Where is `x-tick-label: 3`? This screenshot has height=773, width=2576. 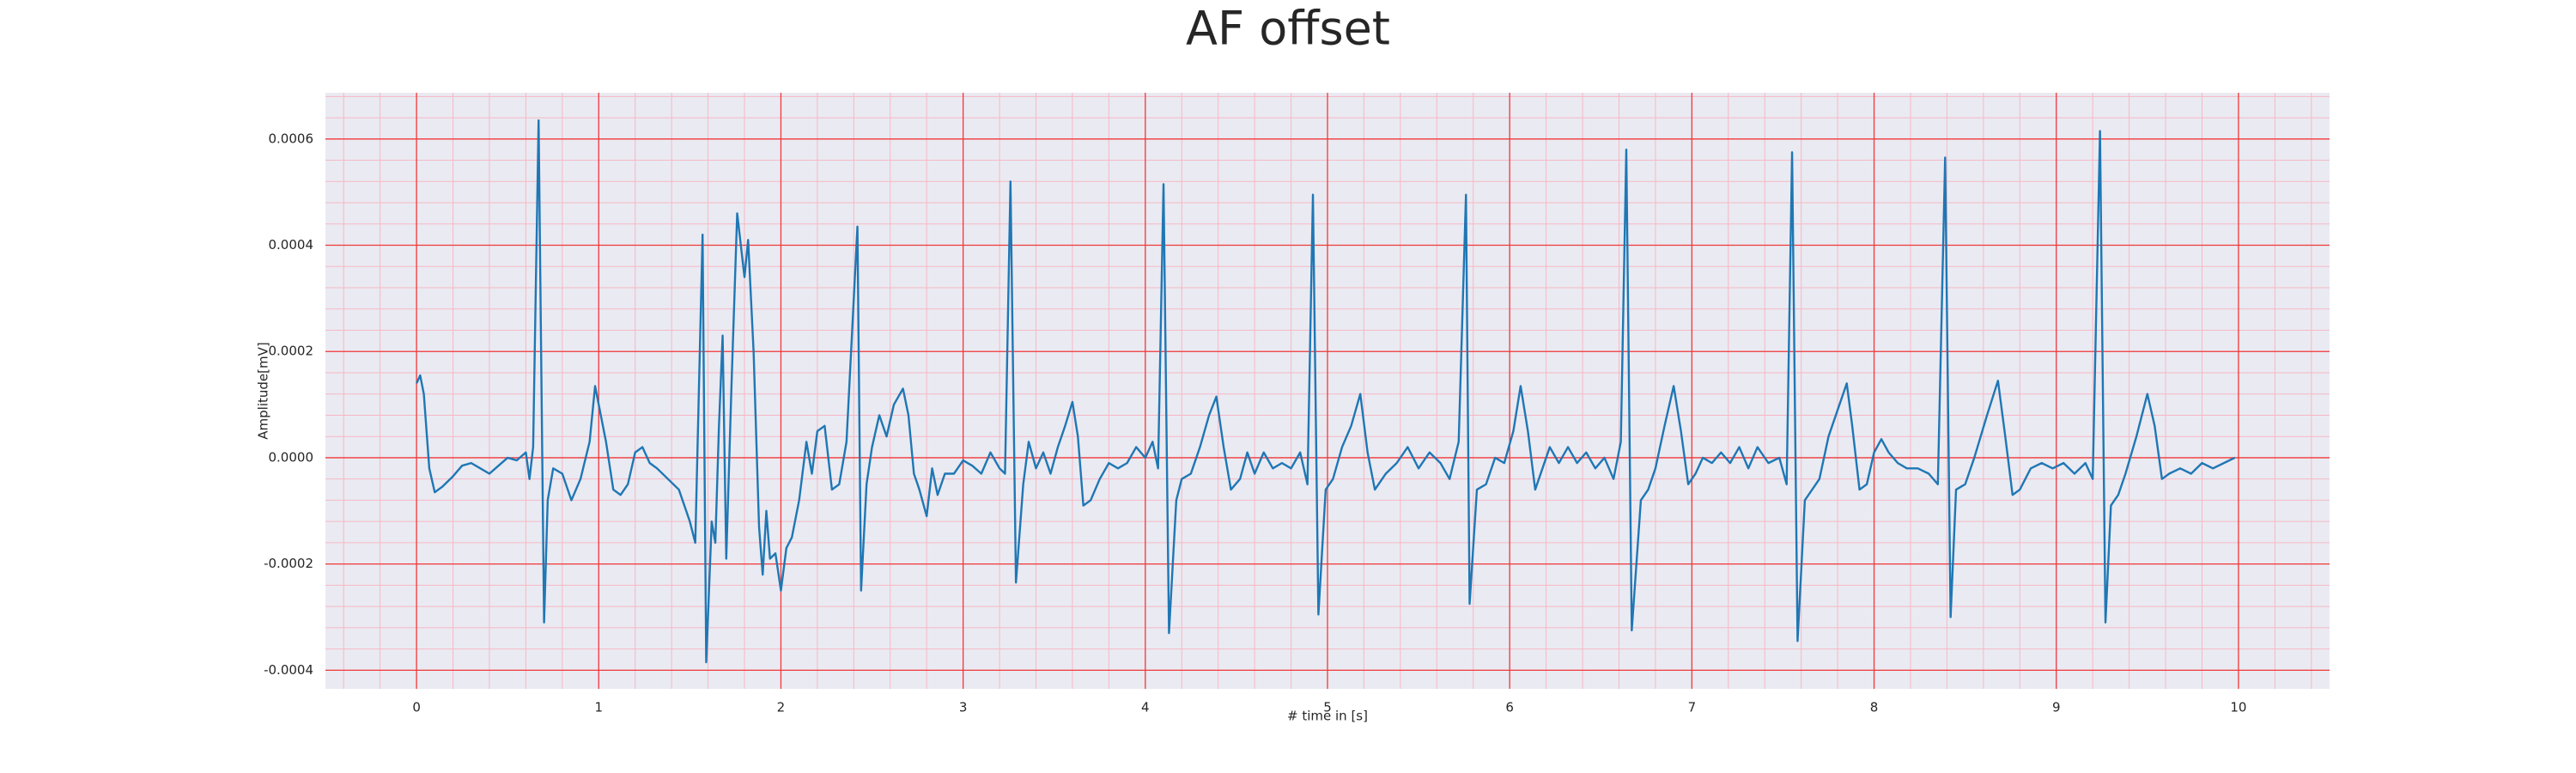
x-tick-label: 3 is located at coordinates (963, 707).